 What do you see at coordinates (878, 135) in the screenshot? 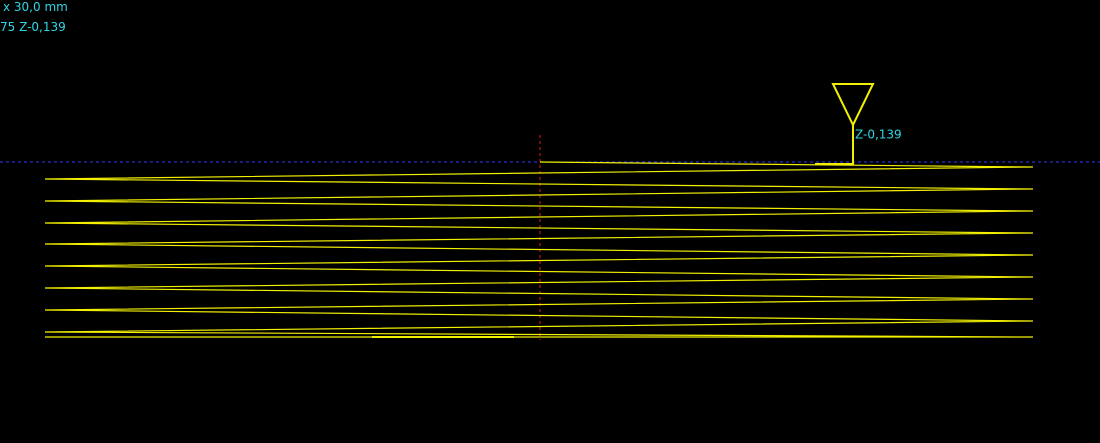
I see `tool-label: Z-0,139` at bounding box center [878, 135].